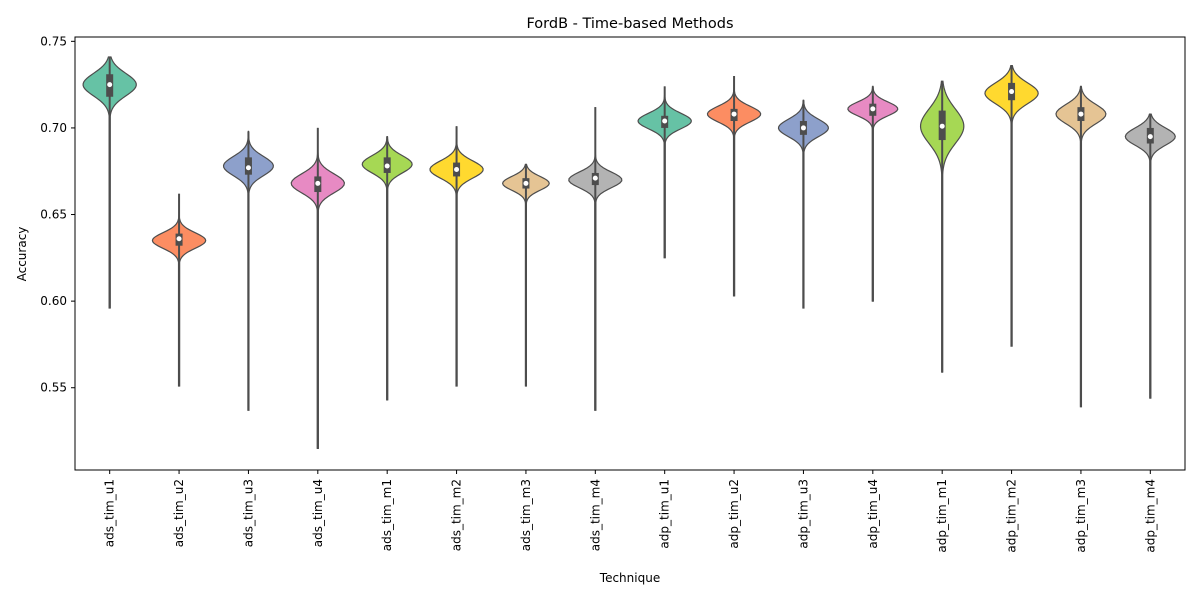 The height and width of the screenshot is (600, 1200). I want to click on x-tick-label: ads_tim_u3, so click(248, 513).